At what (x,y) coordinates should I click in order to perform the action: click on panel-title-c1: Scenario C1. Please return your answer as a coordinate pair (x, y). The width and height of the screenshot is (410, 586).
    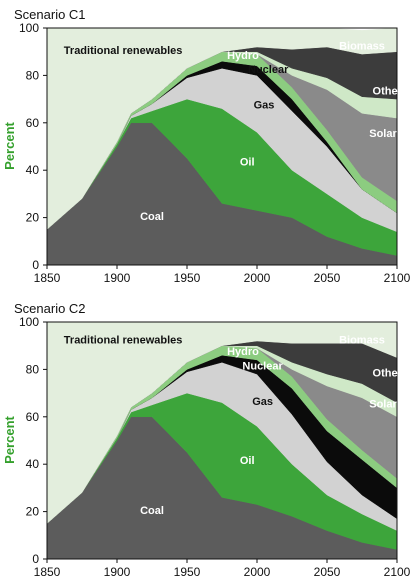
    Looking at the image, I should click on (50, 14).